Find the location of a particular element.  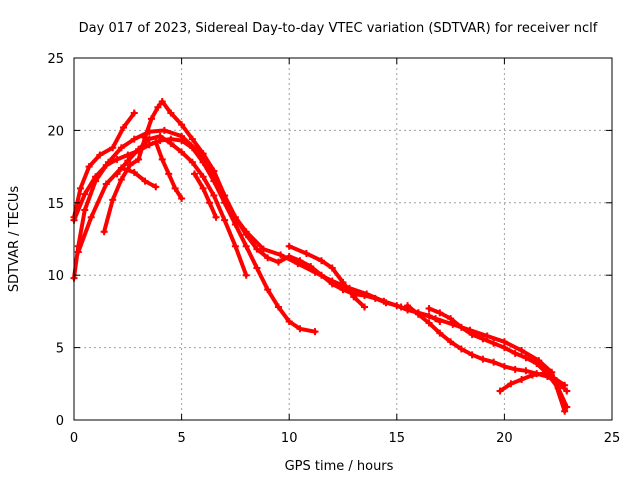

x-tick-label: 25 is located at coordinates (612, 438).